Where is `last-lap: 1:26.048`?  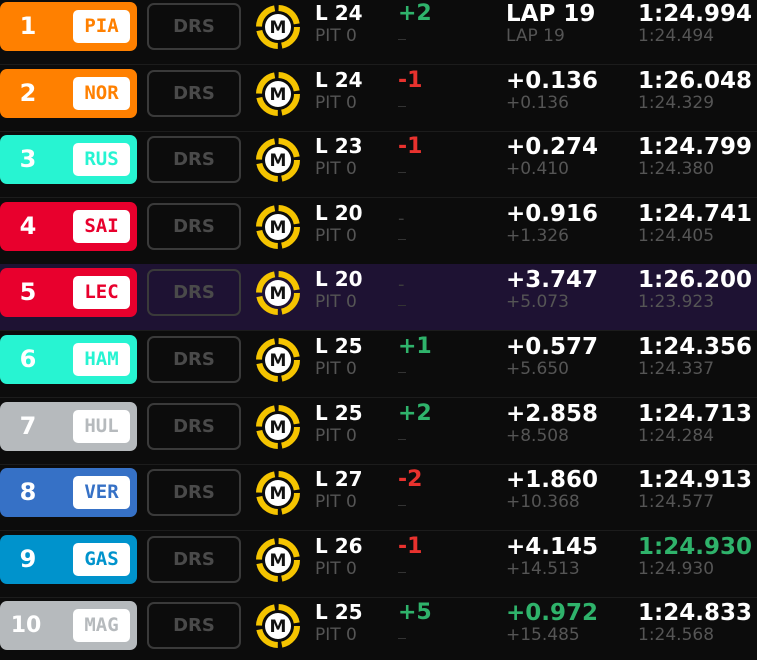
last-lap: 1:26.048 is located at coordinates (695, 80).